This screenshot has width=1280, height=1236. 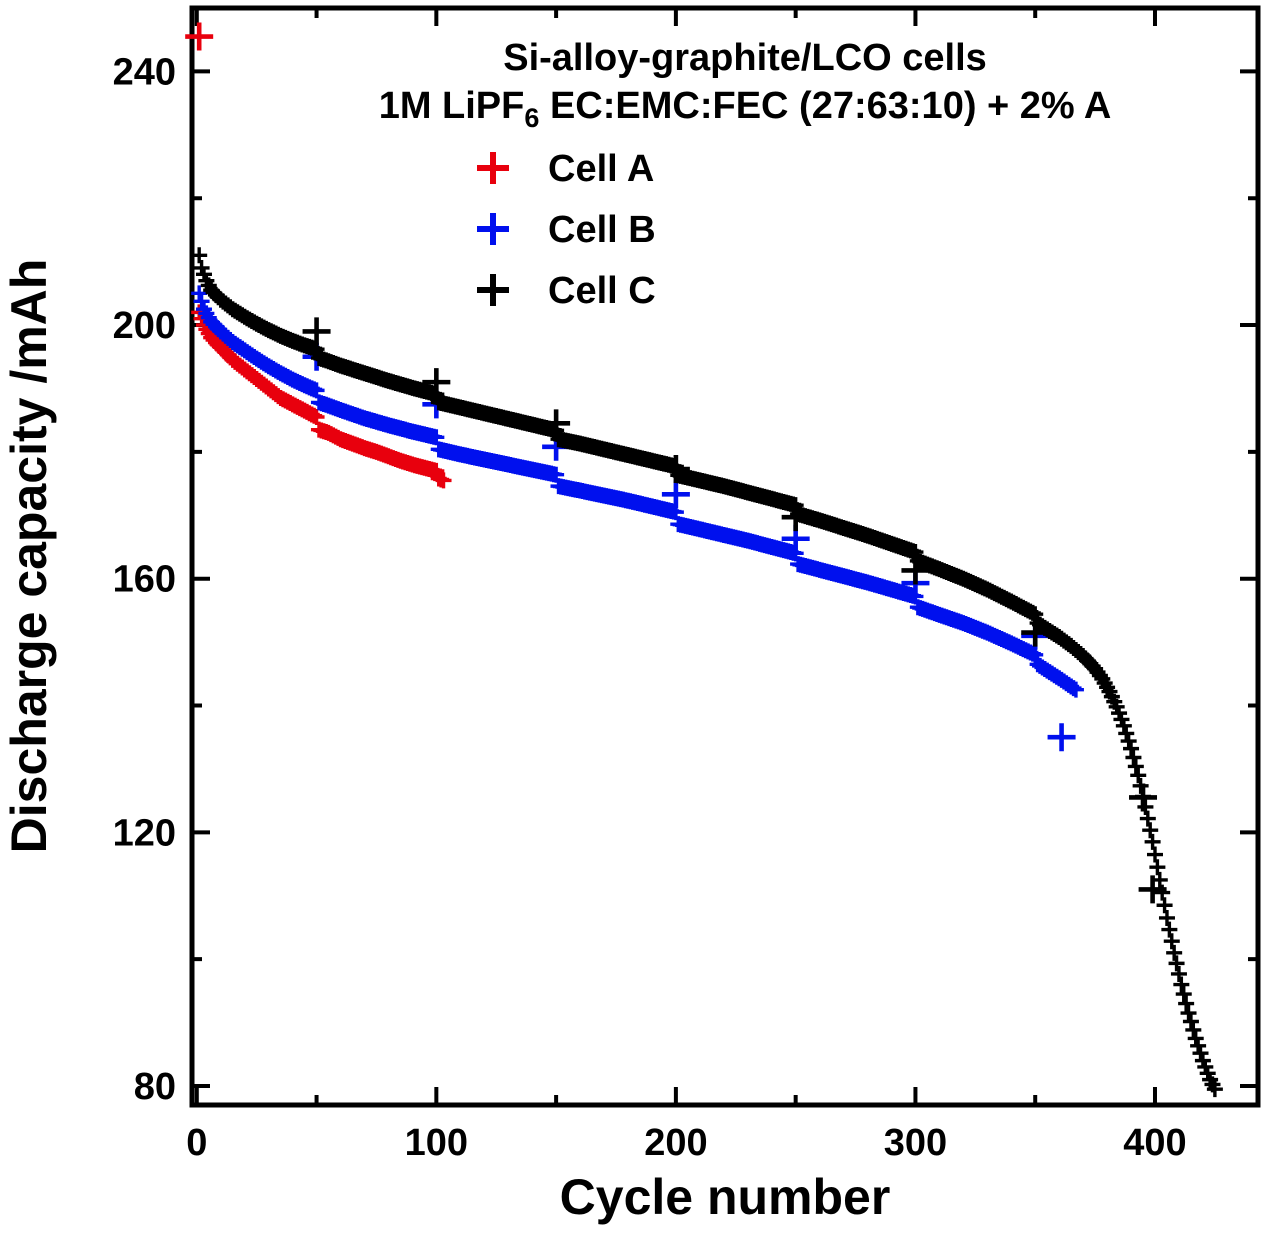 I want to click on legend-label-cell-c: Cell C, so click(x=602, y=291).